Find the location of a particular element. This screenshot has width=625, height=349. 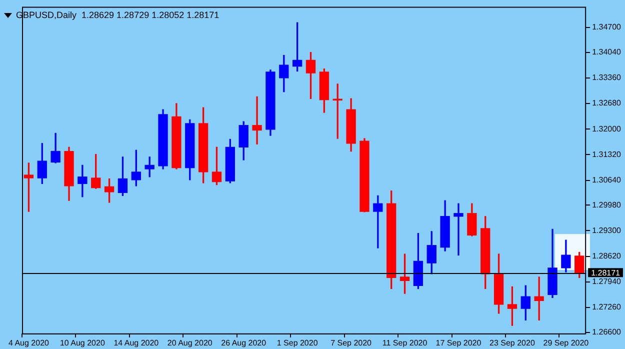

x-tick-label: 11 Sep 2020 is located at coordinates (405, 343).